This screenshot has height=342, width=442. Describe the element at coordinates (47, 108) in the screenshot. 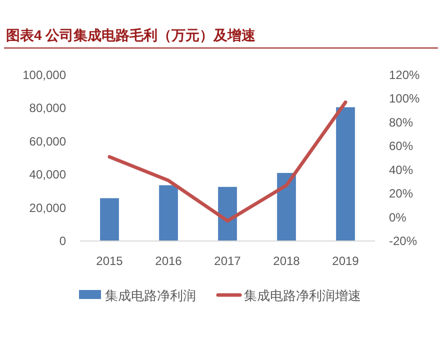

I see `y-tick-label: 80,000` at that location.